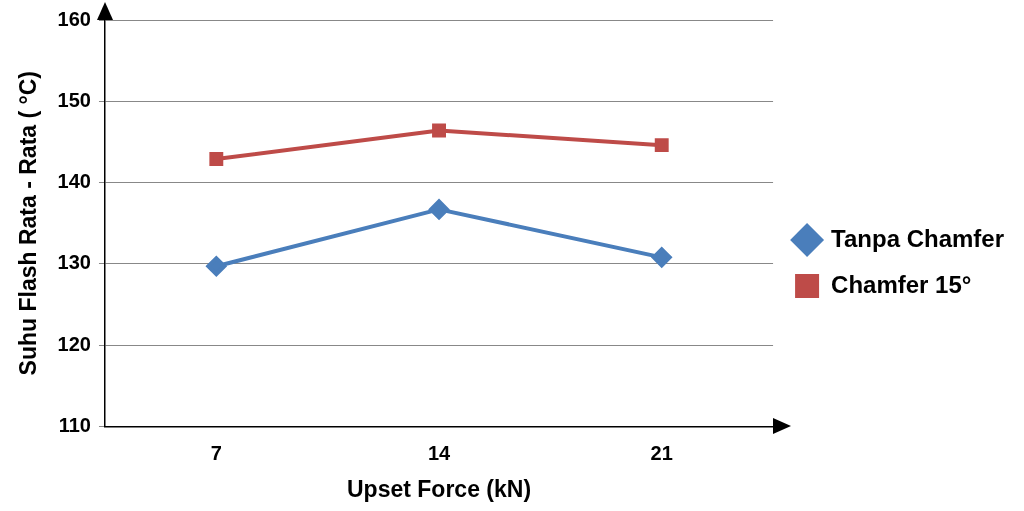  Describe the element at coordinates (216, 452) in the screenshot. I see `x-tick-label: 7` at that location.